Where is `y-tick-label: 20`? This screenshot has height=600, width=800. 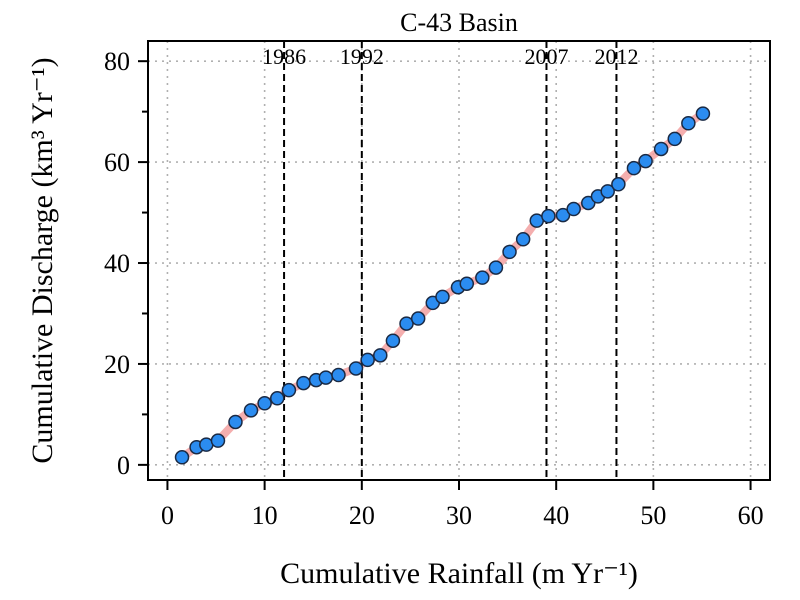
y-tick-label: 20 is located at coordinates (117, 364).